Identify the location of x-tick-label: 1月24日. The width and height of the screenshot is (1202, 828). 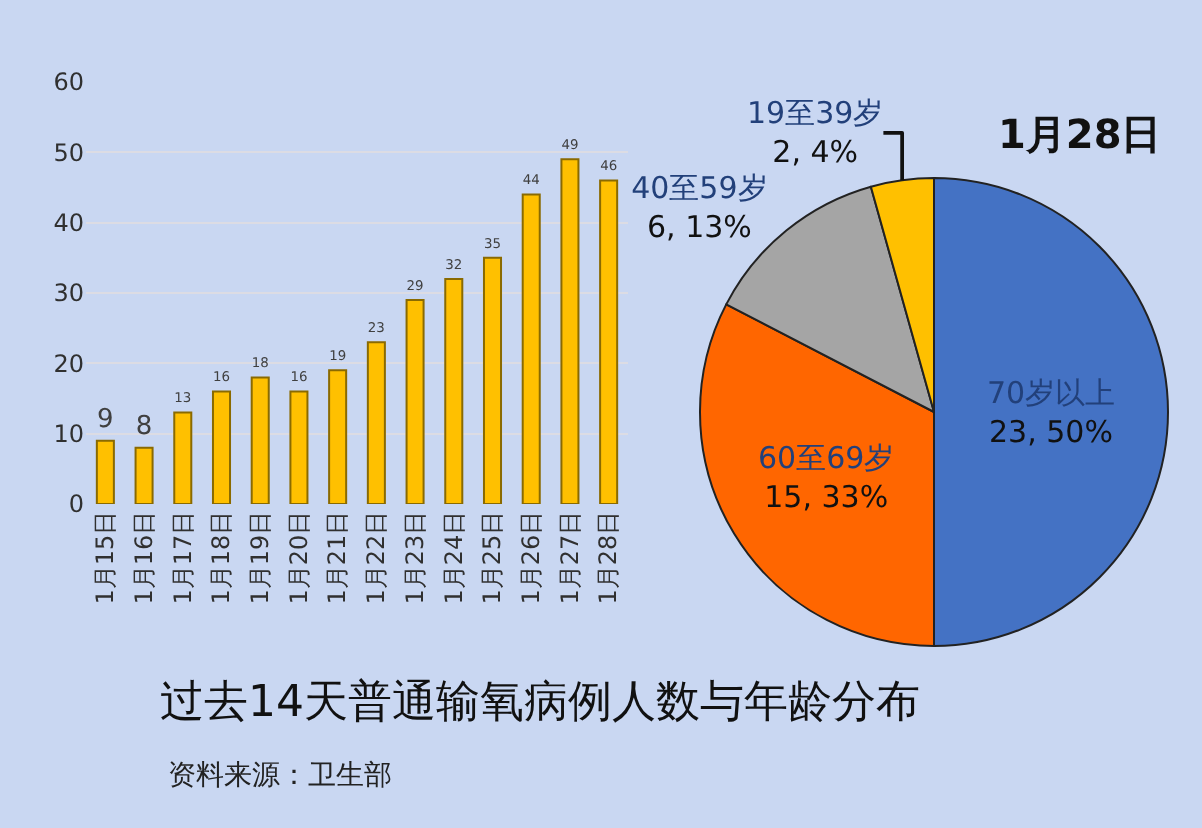
(453, 557).